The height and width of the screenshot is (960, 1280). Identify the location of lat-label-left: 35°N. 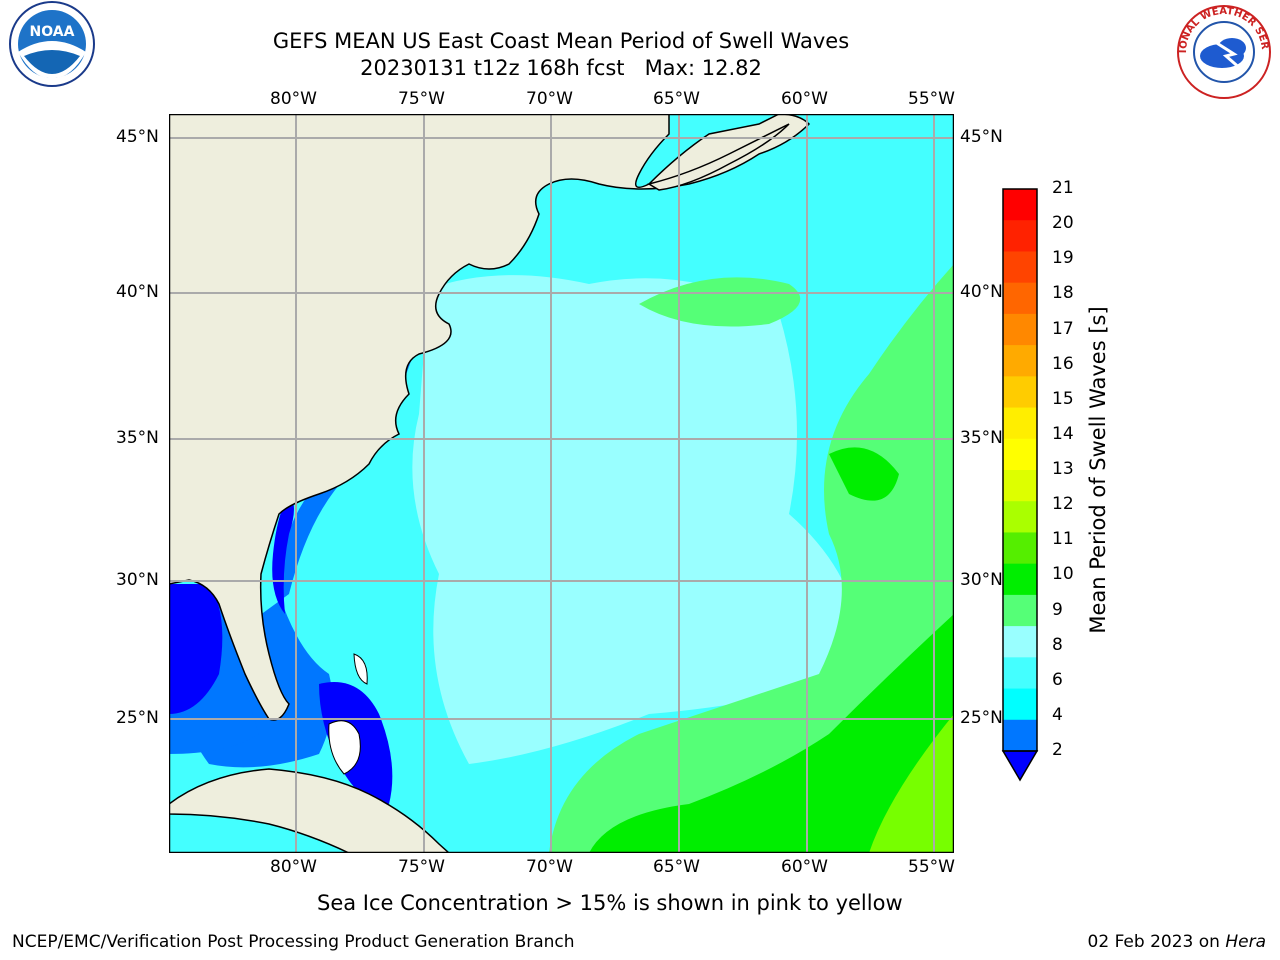
(137, 438).